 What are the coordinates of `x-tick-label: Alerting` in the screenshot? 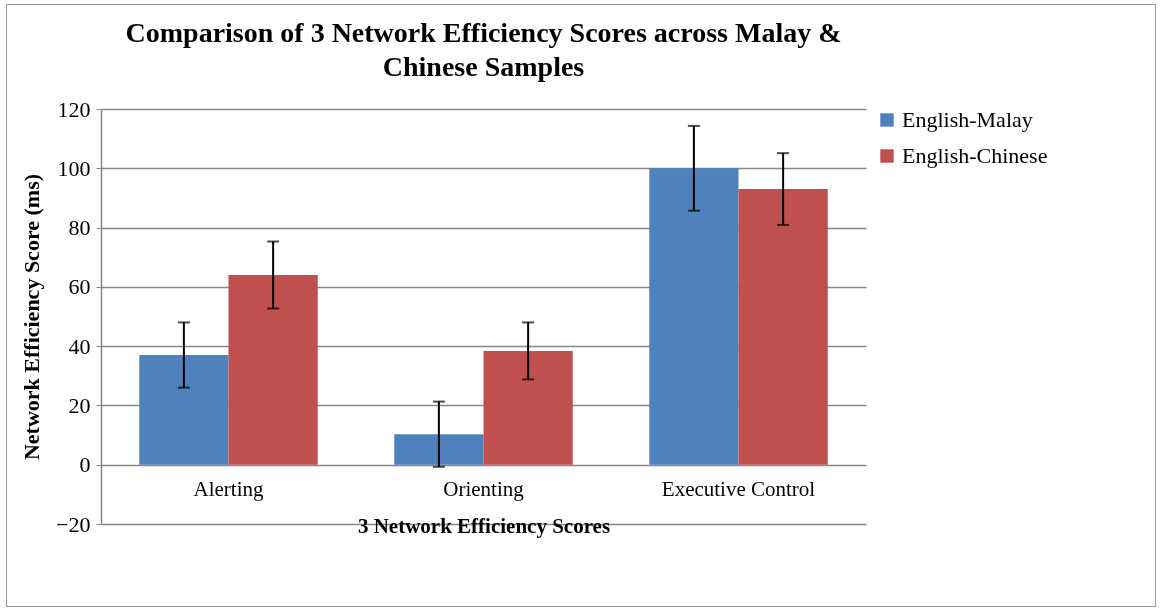 It's located at (228, 489).